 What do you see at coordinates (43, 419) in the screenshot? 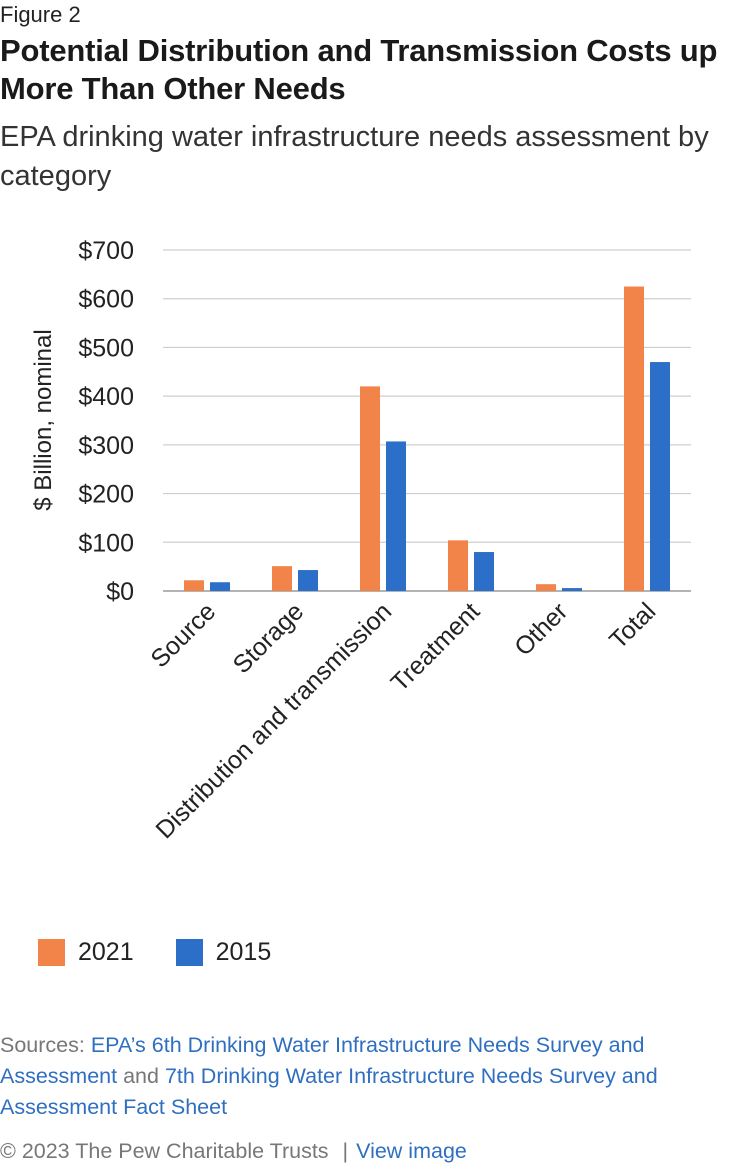
I see `y-axis-label: $ Billion, nominal` at bounding box center [43, 419].